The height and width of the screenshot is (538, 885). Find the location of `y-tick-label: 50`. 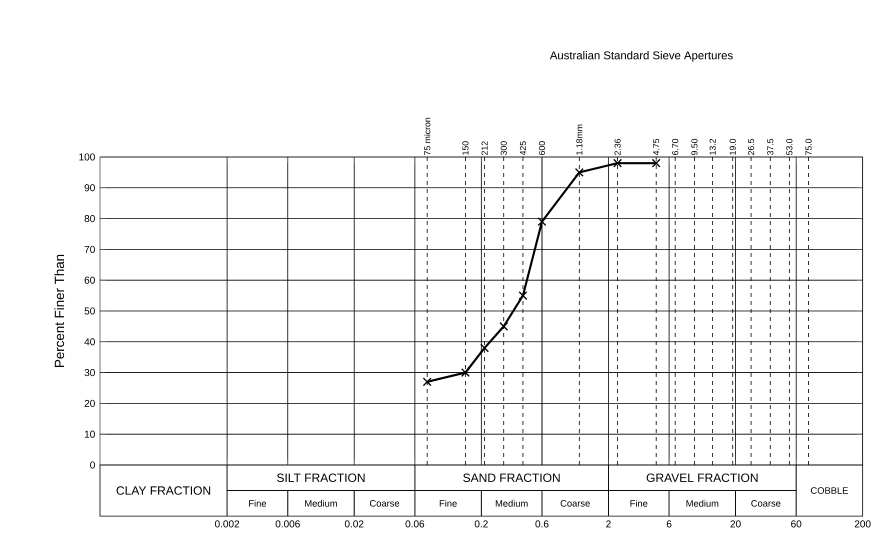

y-tick-label: 50 is located at coordinates (89, 311).